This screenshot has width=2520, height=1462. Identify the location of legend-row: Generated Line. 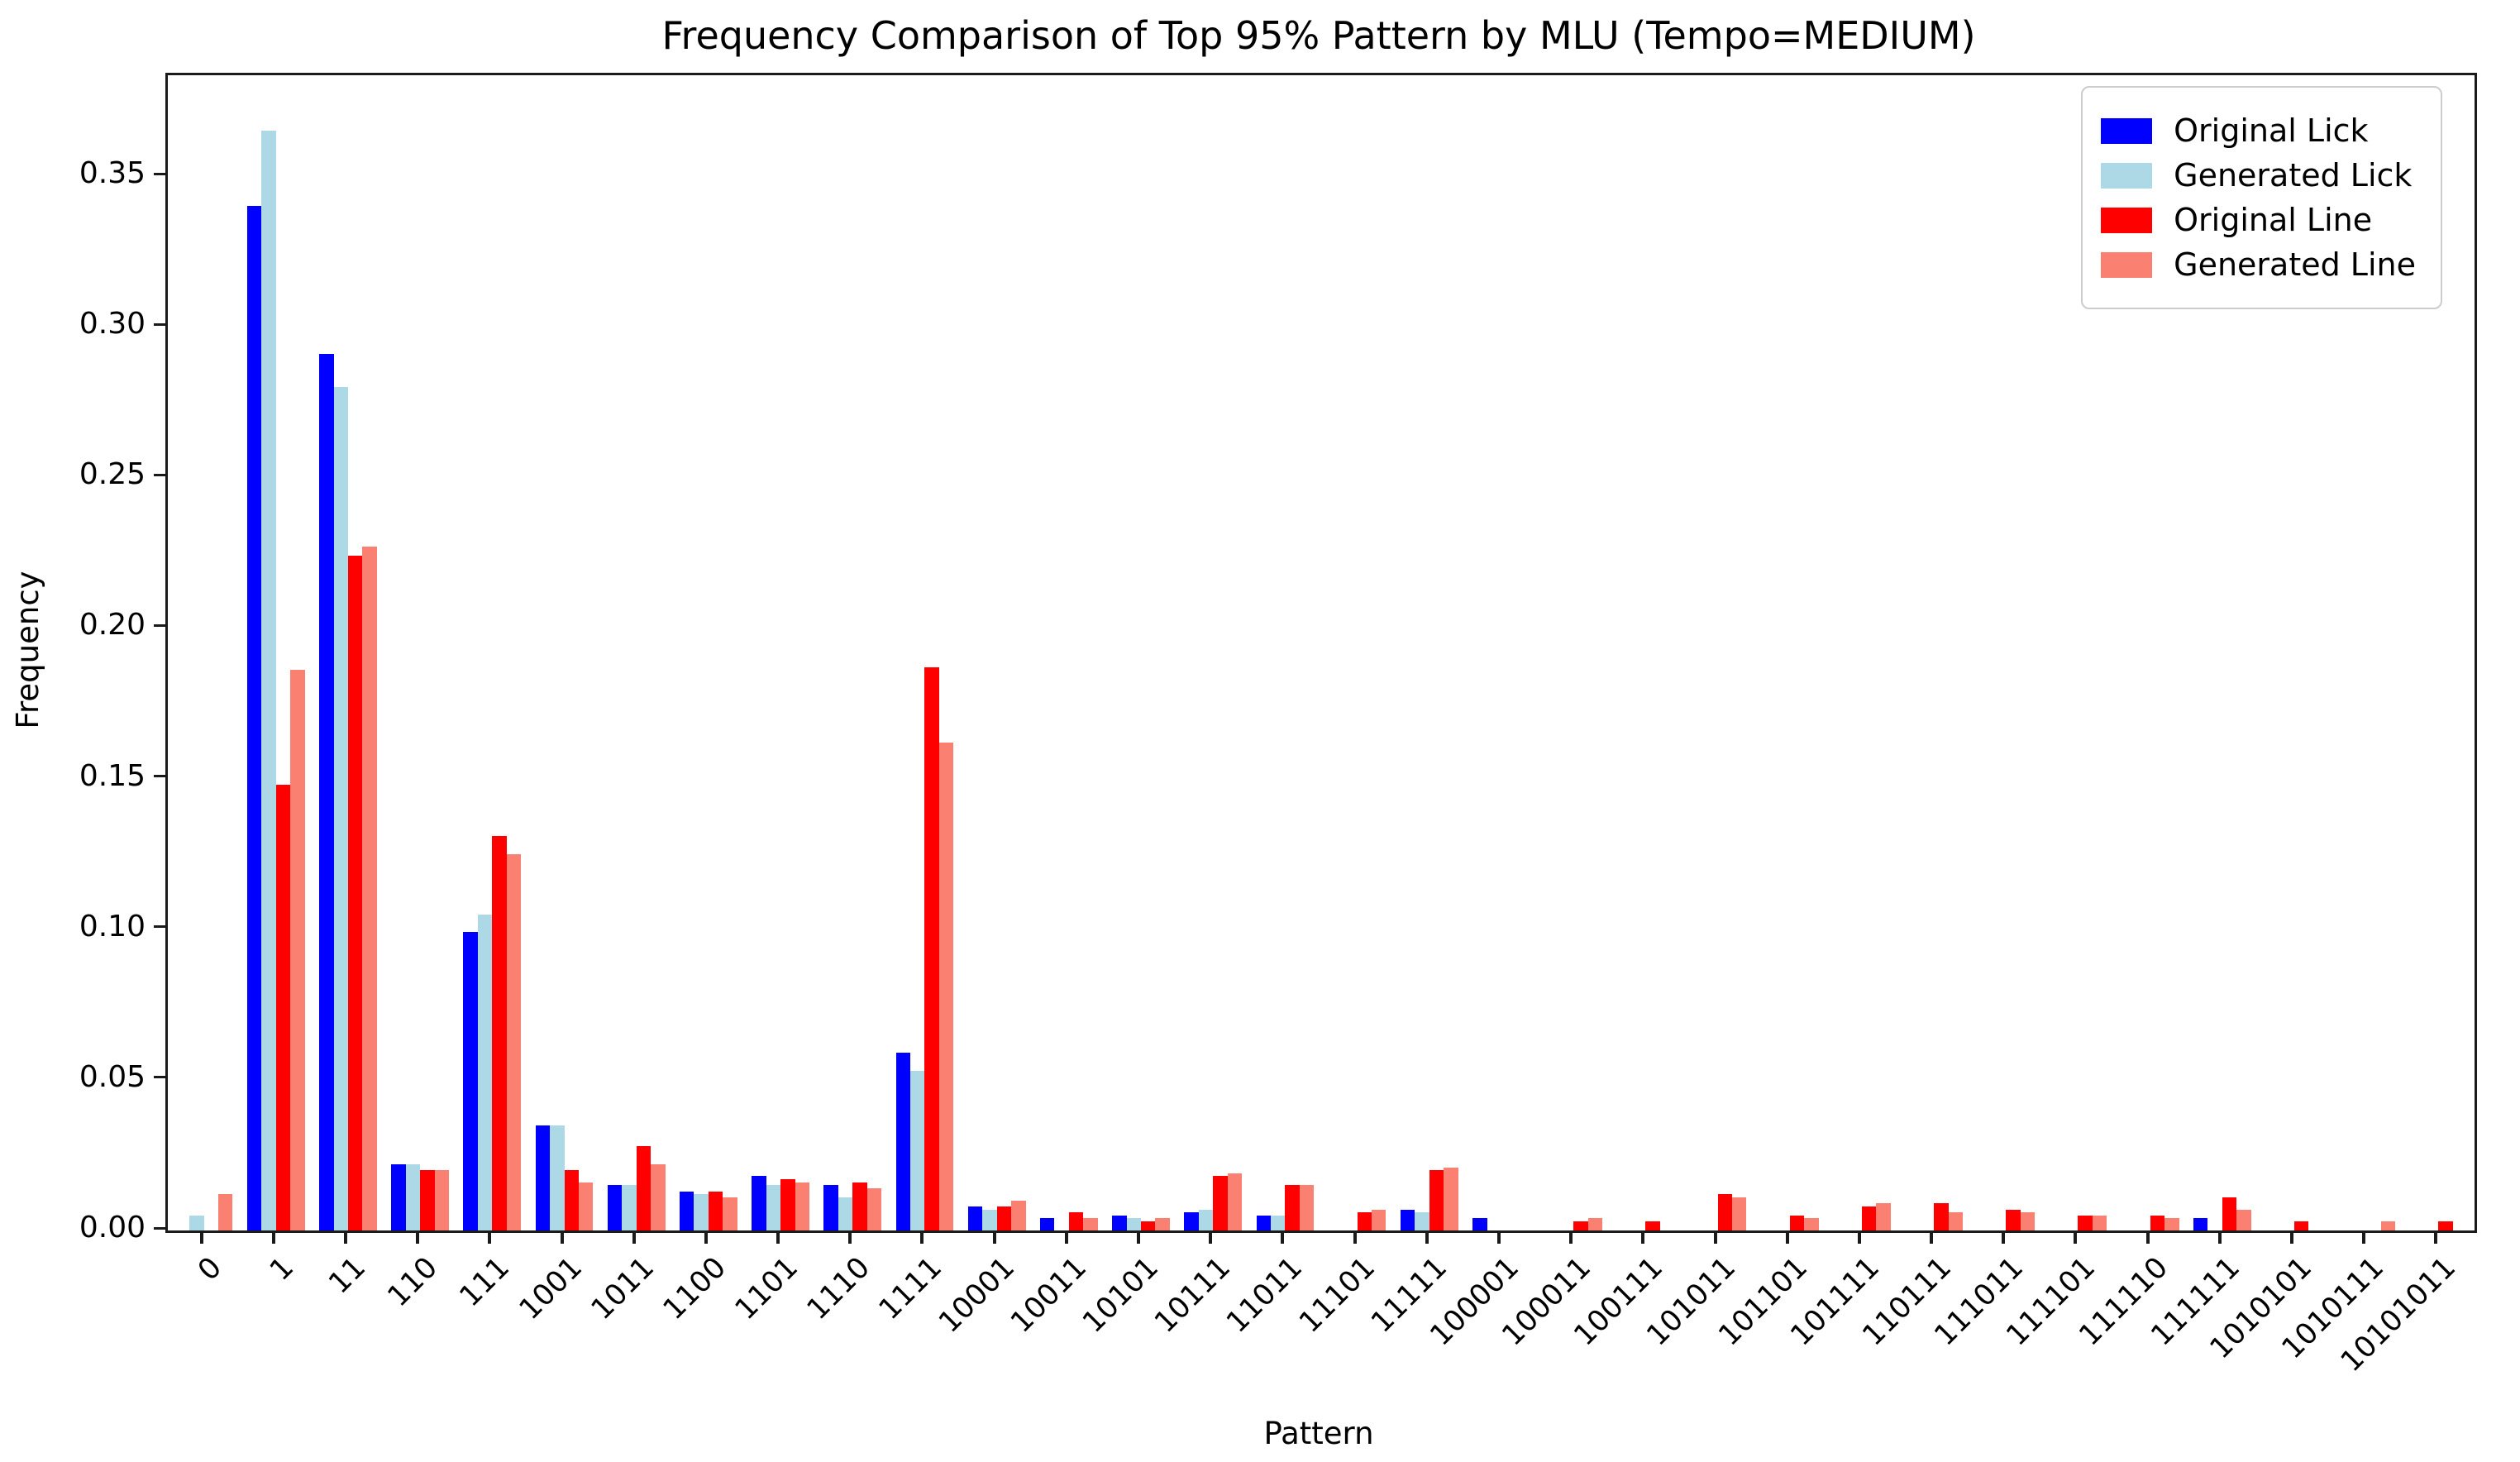
(2258, 264).